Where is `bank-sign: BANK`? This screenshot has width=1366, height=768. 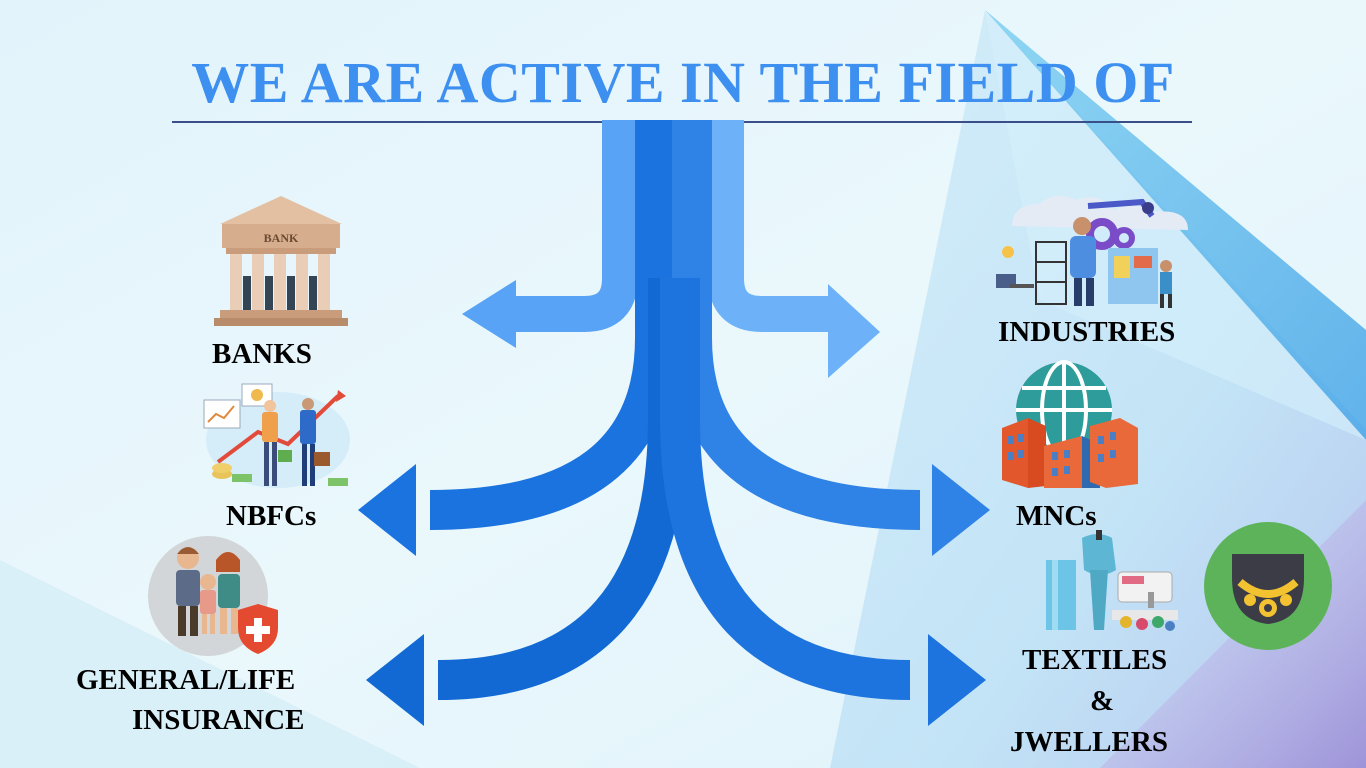
bank-sign: BANK is located at coordinates (281, 238).